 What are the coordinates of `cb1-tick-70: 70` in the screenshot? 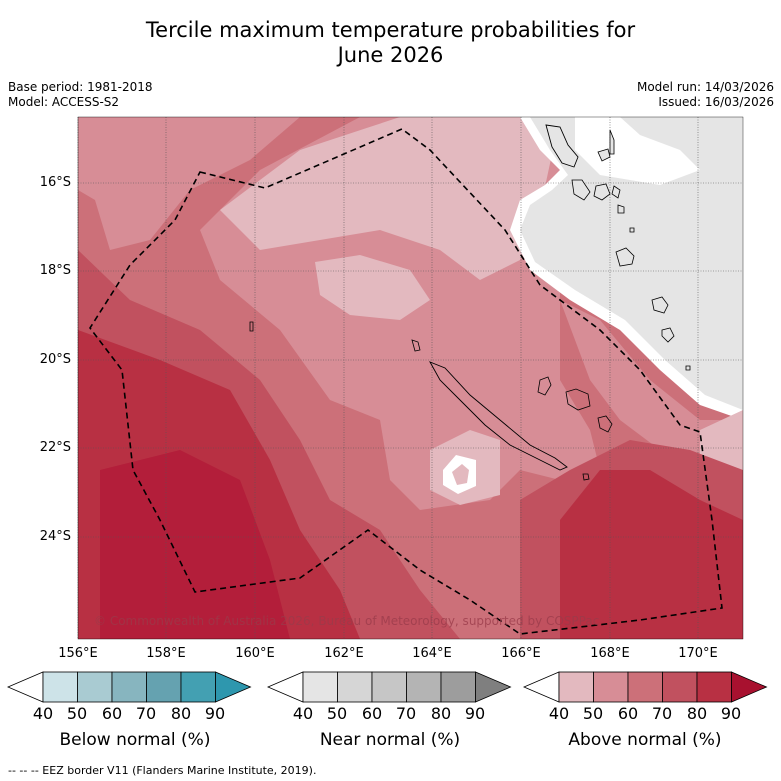 It's located at (406, 713).